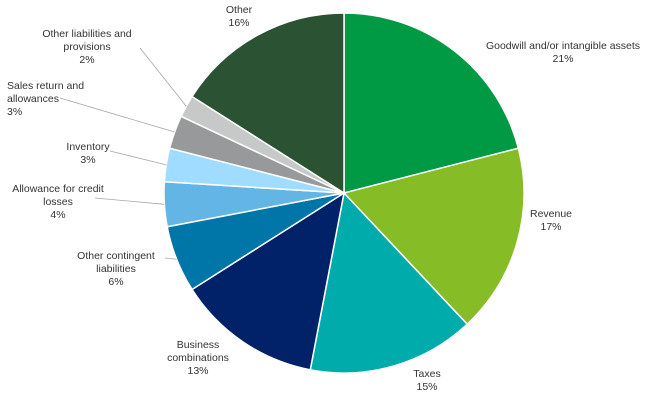 The height and width of the screenshot is (400, 652). What do you see at coordinates (198, 351) in the screenshot?
I see `label-business-combinations-name: Business combinations` at bounding box center [198, 351].